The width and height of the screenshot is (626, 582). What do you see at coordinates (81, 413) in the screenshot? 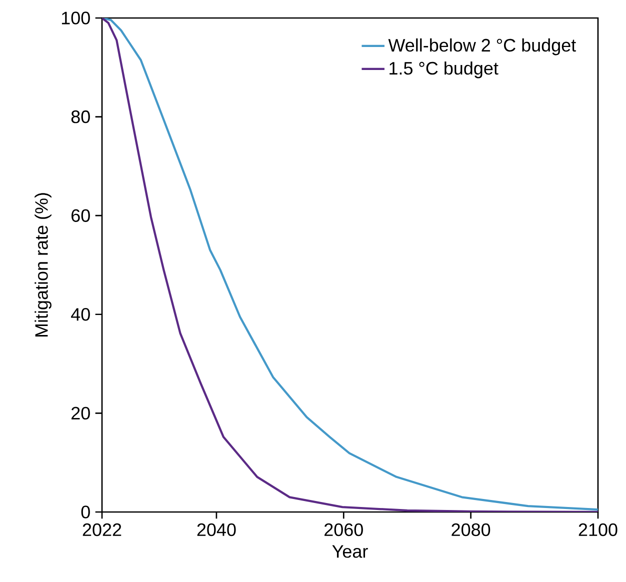
I see `y-tick-label: 20` at bounding box center [81, 413].